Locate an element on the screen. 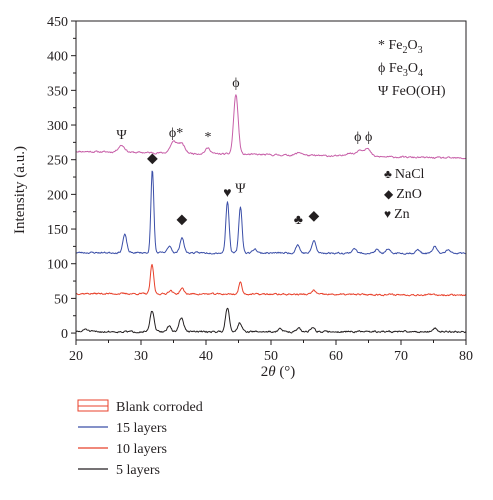  x-tick-label: 40 is located at coordinates (206, 356).